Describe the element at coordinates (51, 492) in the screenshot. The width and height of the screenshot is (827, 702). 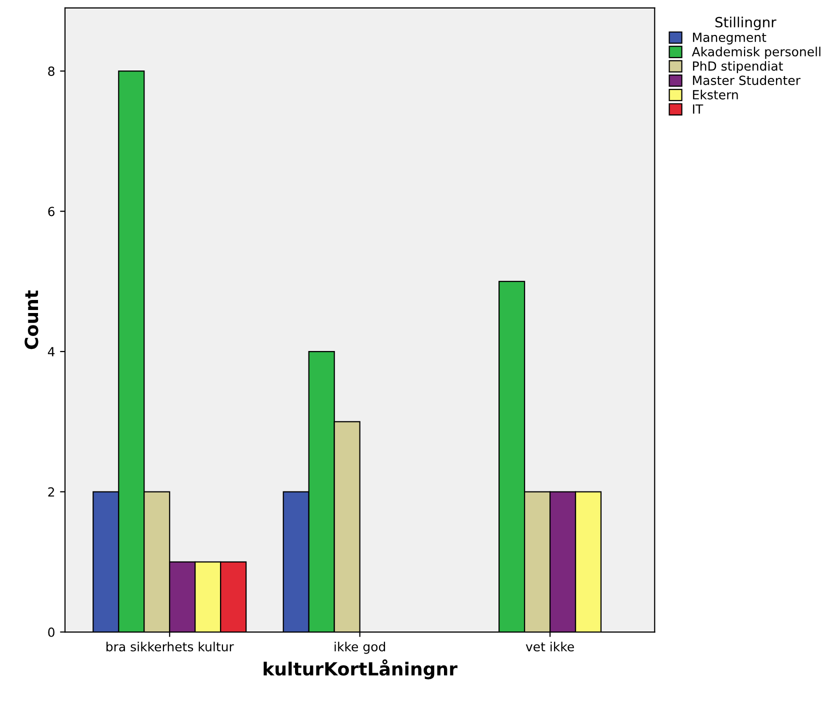
I see `y-tick-label: 2` at that location.